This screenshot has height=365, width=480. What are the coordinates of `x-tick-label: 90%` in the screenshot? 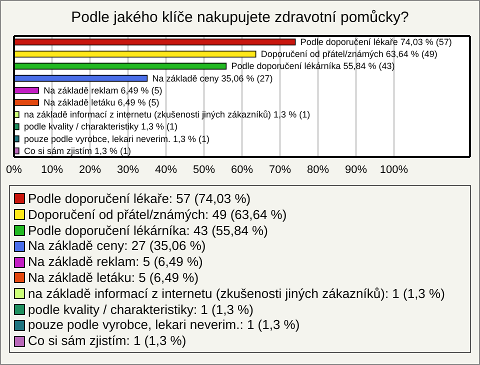 It's located at (356, 170).